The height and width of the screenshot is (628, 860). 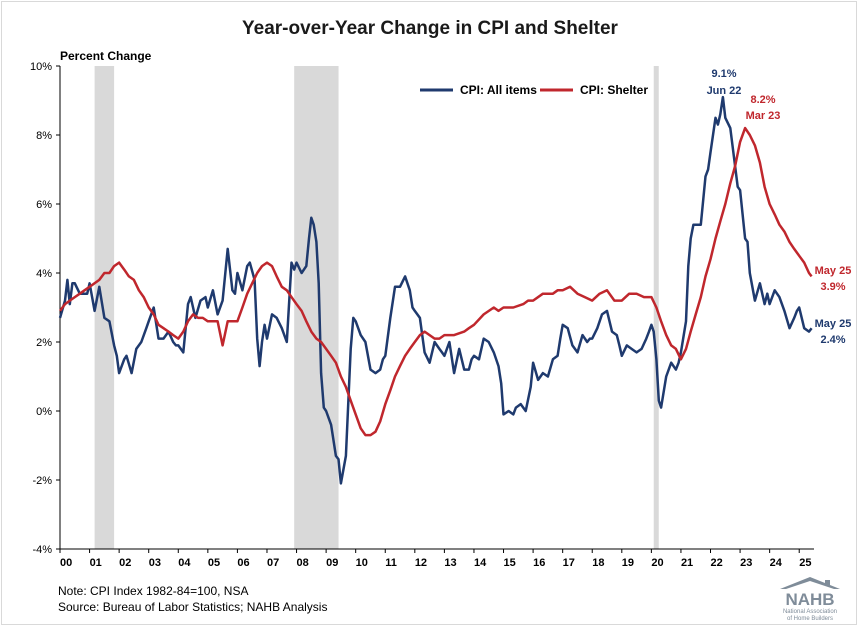 I want to click on y-tick-label: 8%, so click(x=44, y=136).